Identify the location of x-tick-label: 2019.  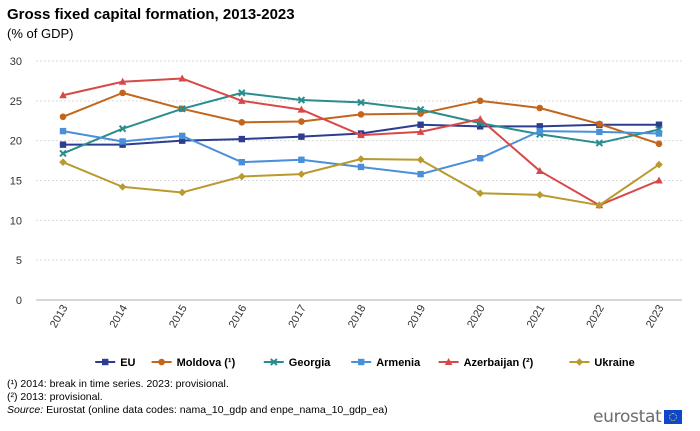
(417, 316).